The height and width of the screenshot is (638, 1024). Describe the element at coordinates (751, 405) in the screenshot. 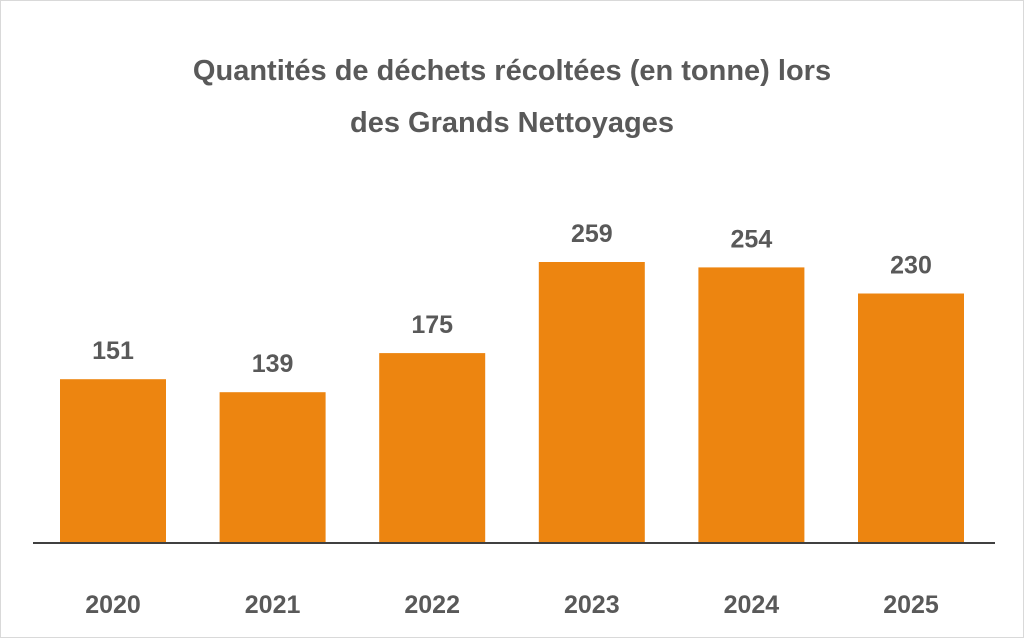

I see `bar-2024` at that location.